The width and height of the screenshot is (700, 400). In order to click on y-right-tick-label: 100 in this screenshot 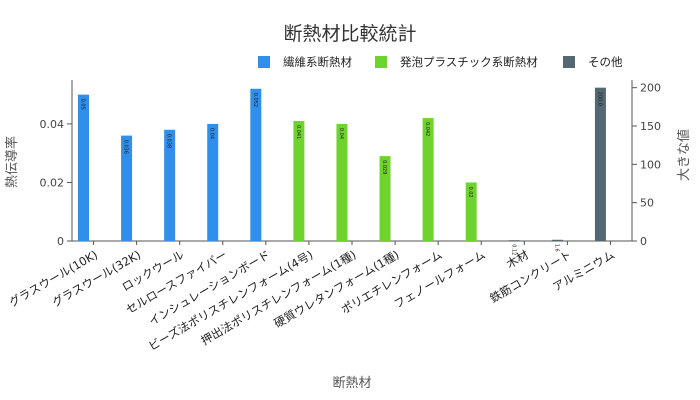, I will do `click(650, 164)`.